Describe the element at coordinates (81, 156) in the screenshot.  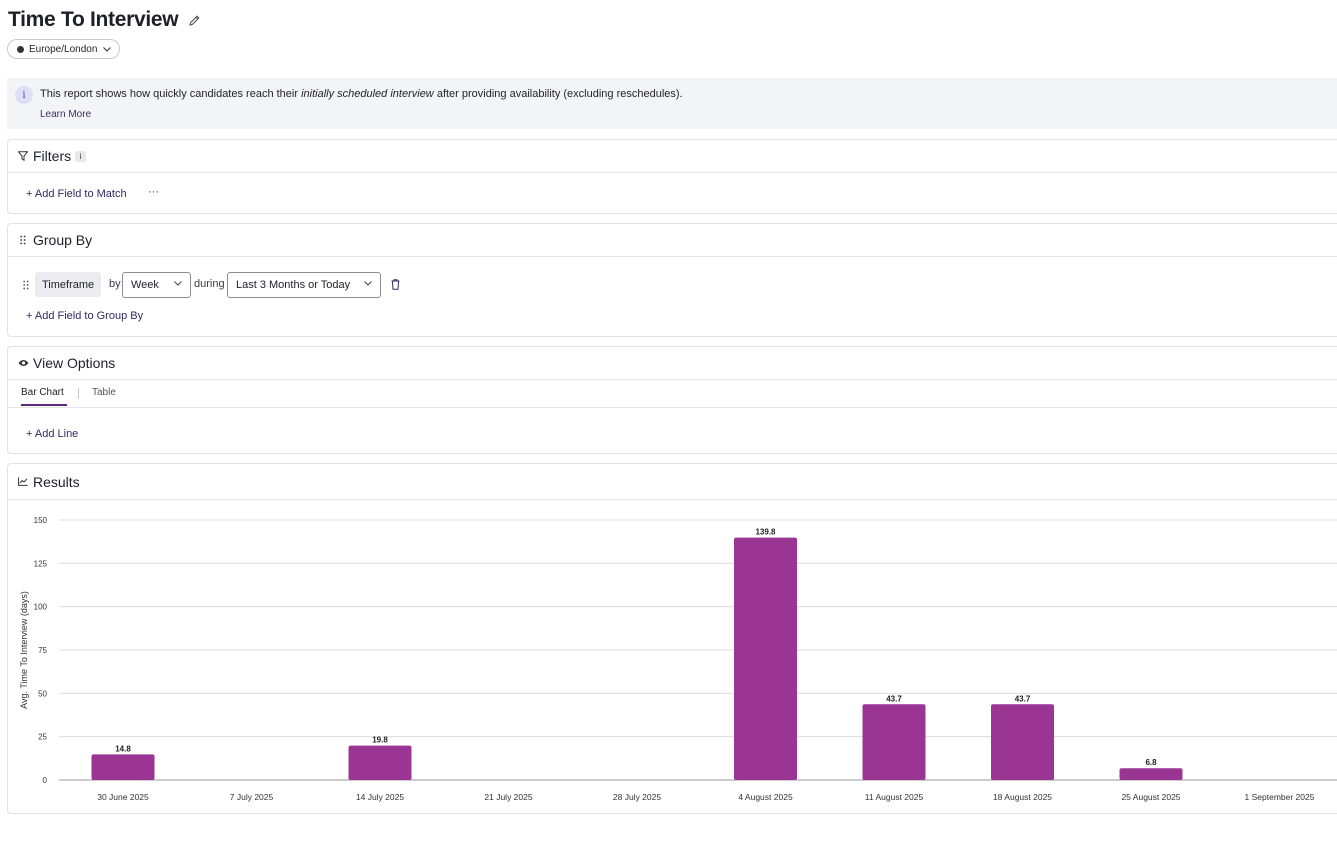
I see `filters-info-icon: i` at that location.